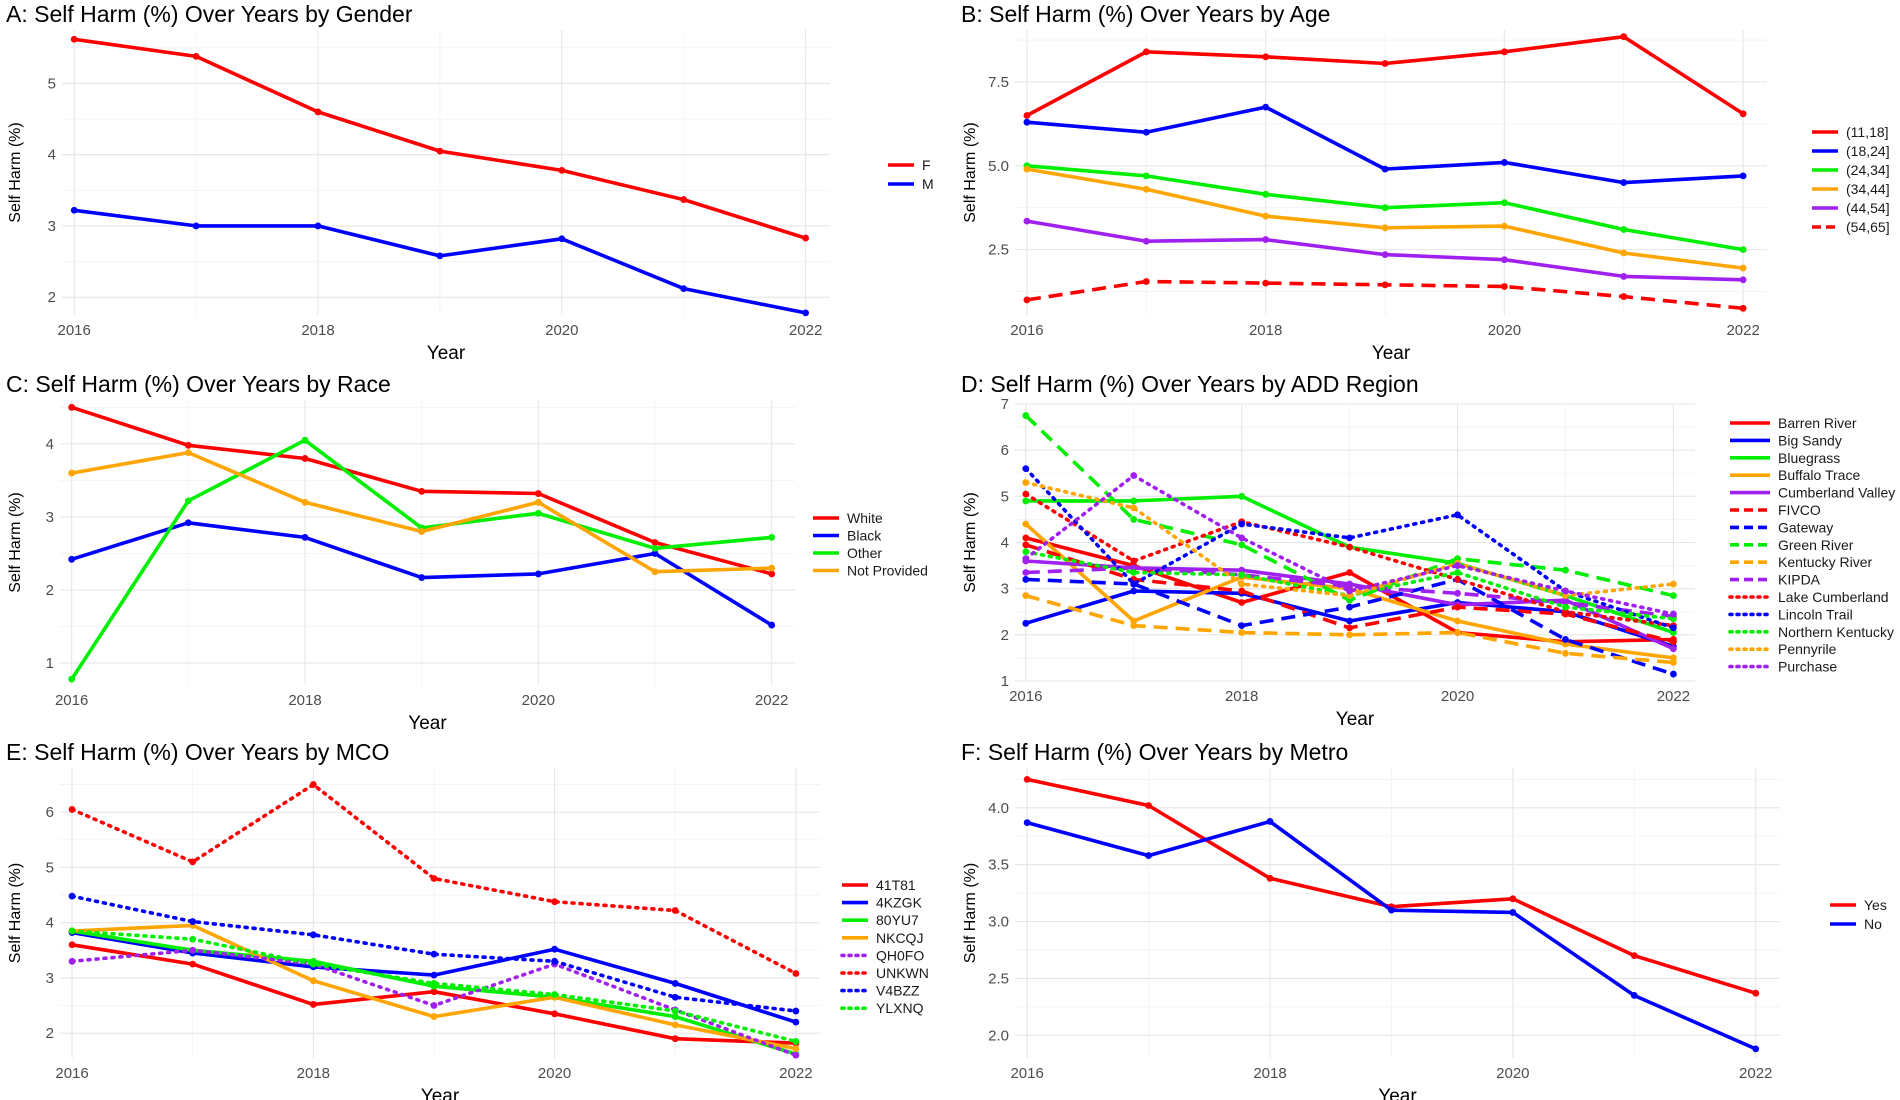 The width and height of the screenshot is (1900, 1100). I want to click on legend-label: (24,34], so click(1868, 170).